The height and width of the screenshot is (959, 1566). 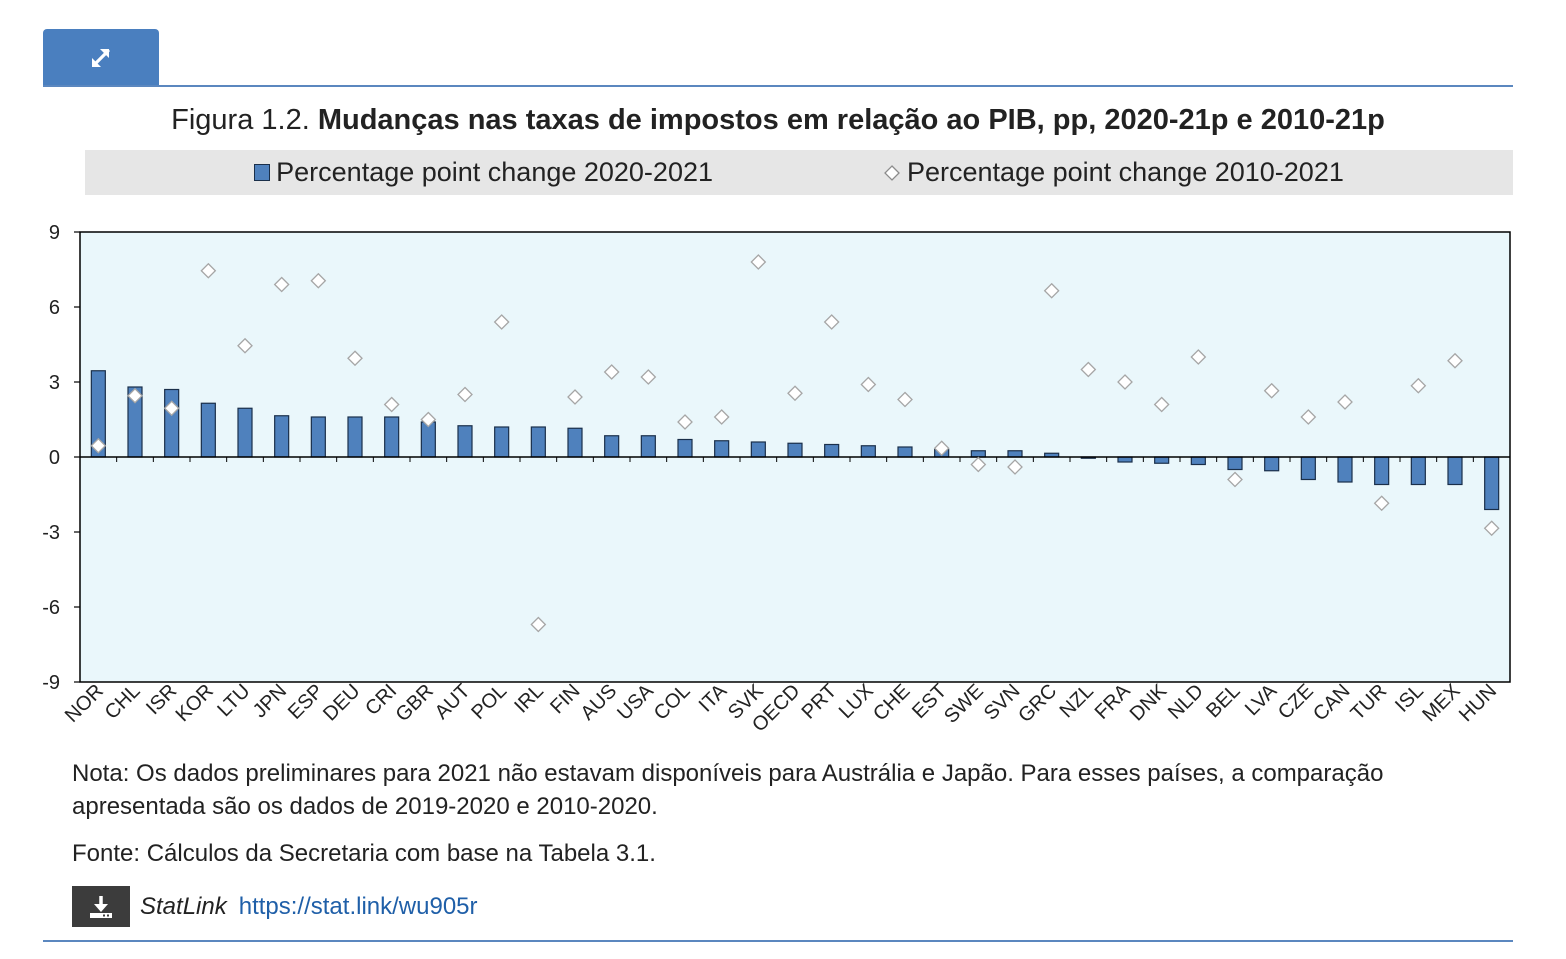 I want to click on diamond-kor, so click(x=208, y=270).